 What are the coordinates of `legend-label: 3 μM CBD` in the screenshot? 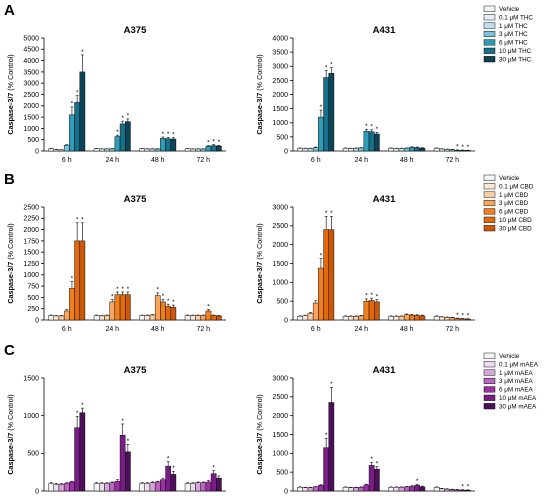 It's located at (514, 203).